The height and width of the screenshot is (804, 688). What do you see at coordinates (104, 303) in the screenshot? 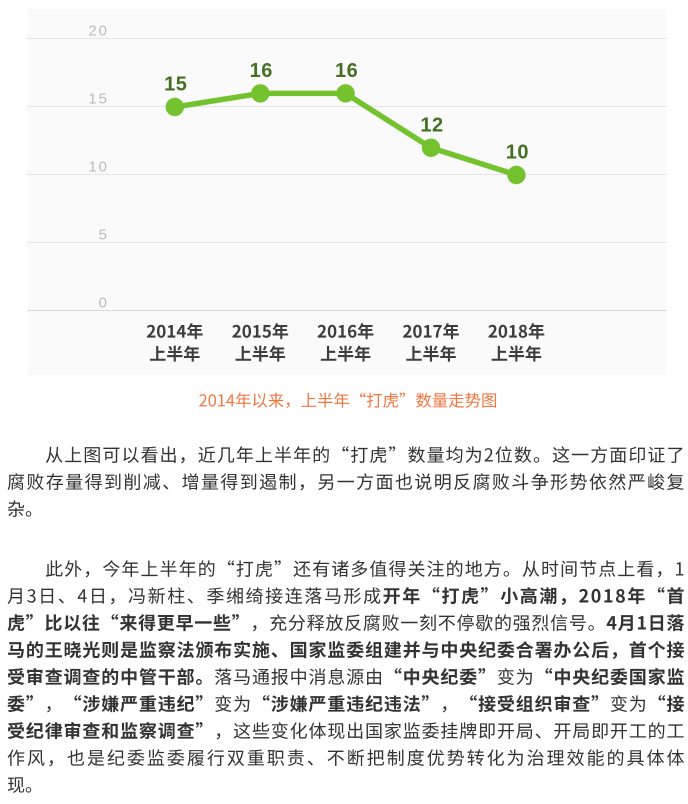
I see `svg-text: 0` at bounding box center [104, 303].